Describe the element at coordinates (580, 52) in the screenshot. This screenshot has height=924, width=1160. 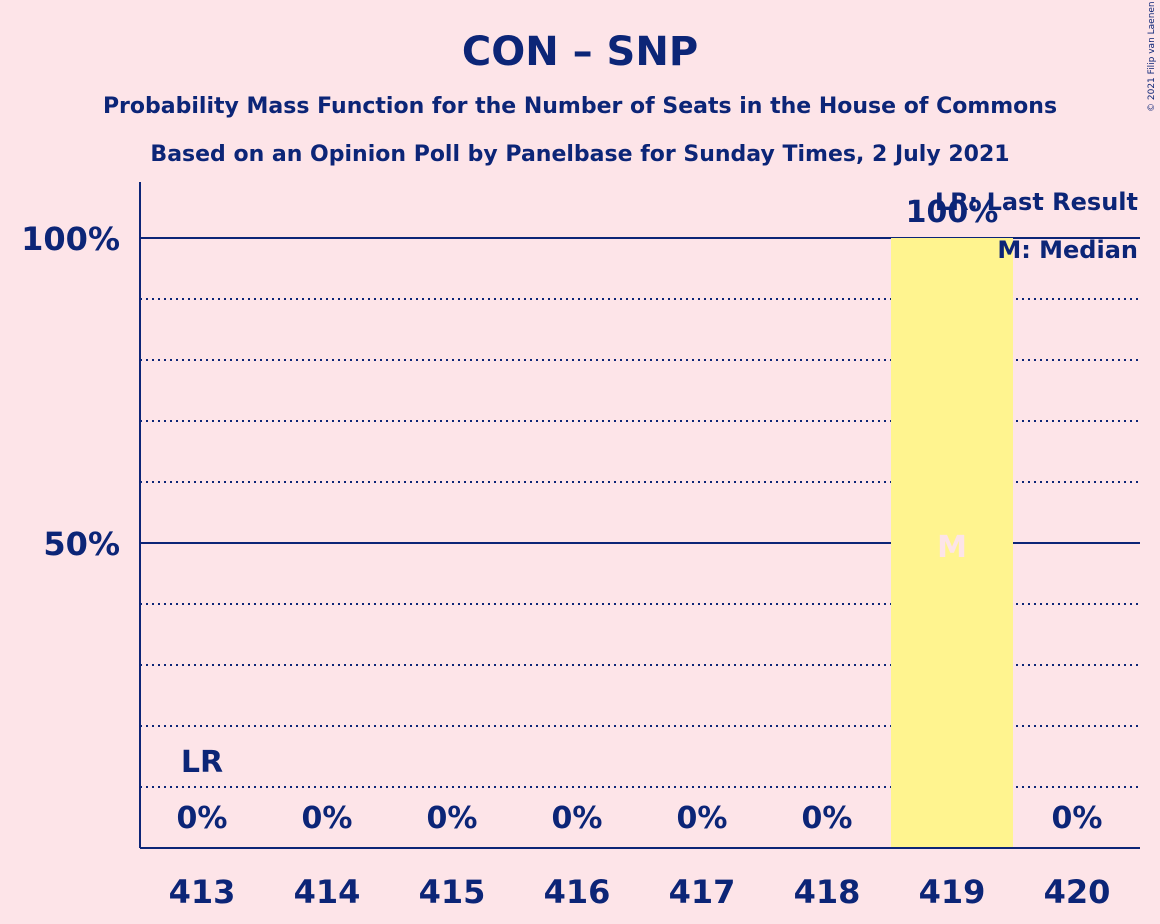
I see `chart-title: CON – SNP` at that location.